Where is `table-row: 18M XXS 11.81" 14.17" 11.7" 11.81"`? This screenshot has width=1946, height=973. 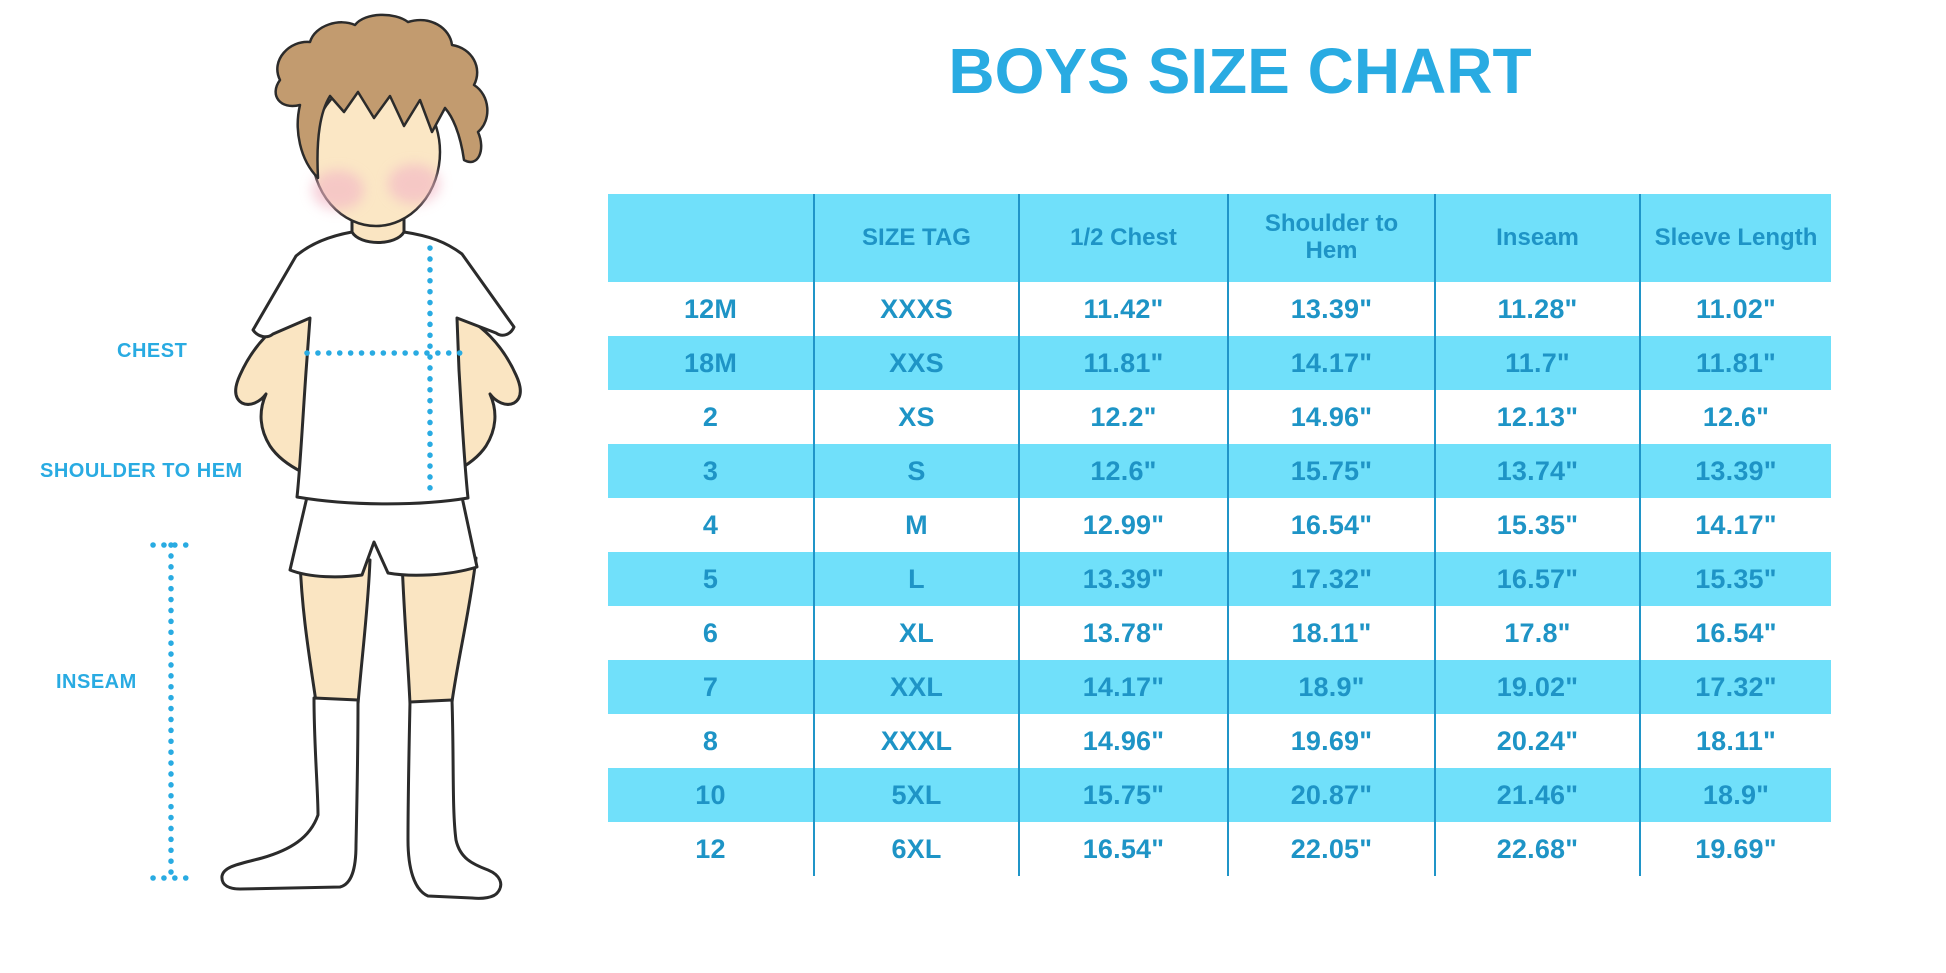
table-row: 18M XXS 11.81" 14.17" 11.7" 11.81" is located at coordinates (1219, 363).